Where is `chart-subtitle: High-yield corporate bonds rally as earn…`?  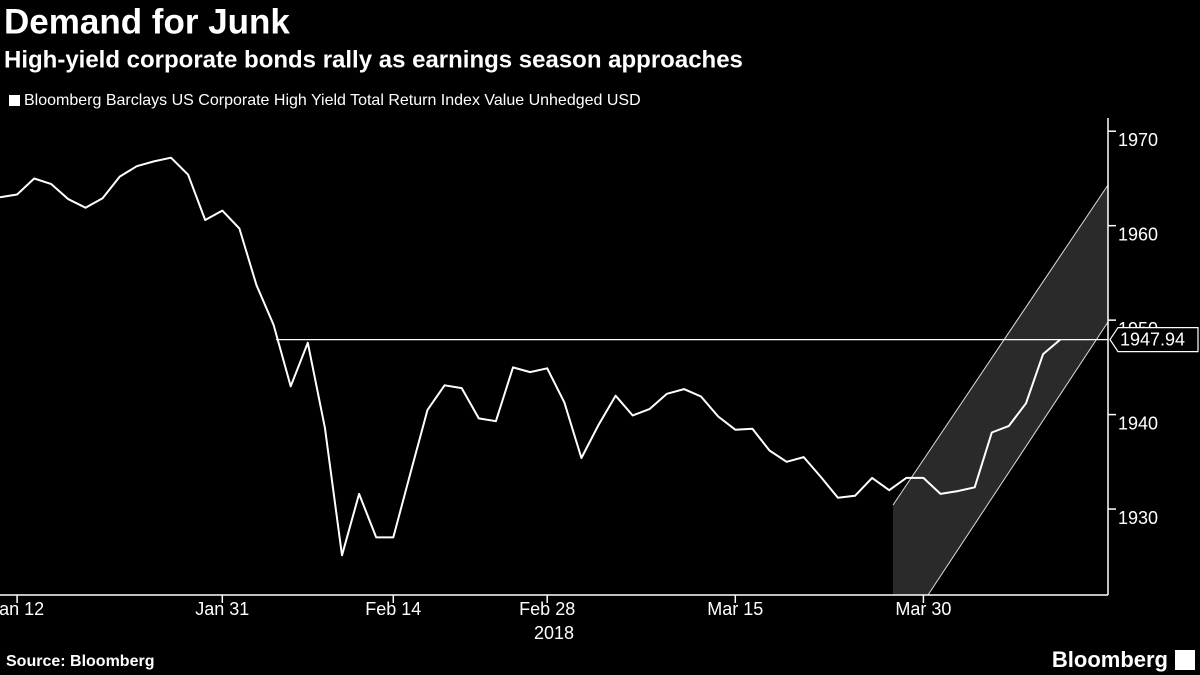
chart-subtitle: High-yield corporate bonds rally as earn… is located at coordinates (373, 59).